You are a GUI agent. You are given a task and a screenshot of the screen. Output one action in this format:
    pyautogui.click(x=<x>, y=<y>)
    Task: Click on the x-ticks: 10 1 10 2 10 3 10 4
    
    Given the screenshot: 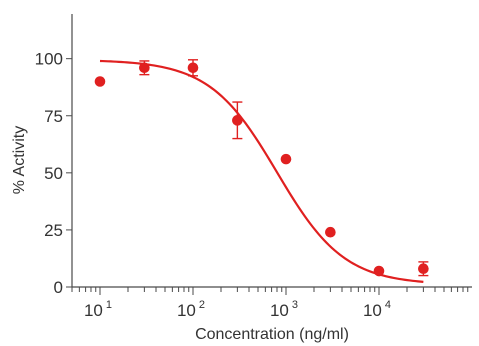 What is the action you would take?
    pyautogui.click(x=270, y=303)
    